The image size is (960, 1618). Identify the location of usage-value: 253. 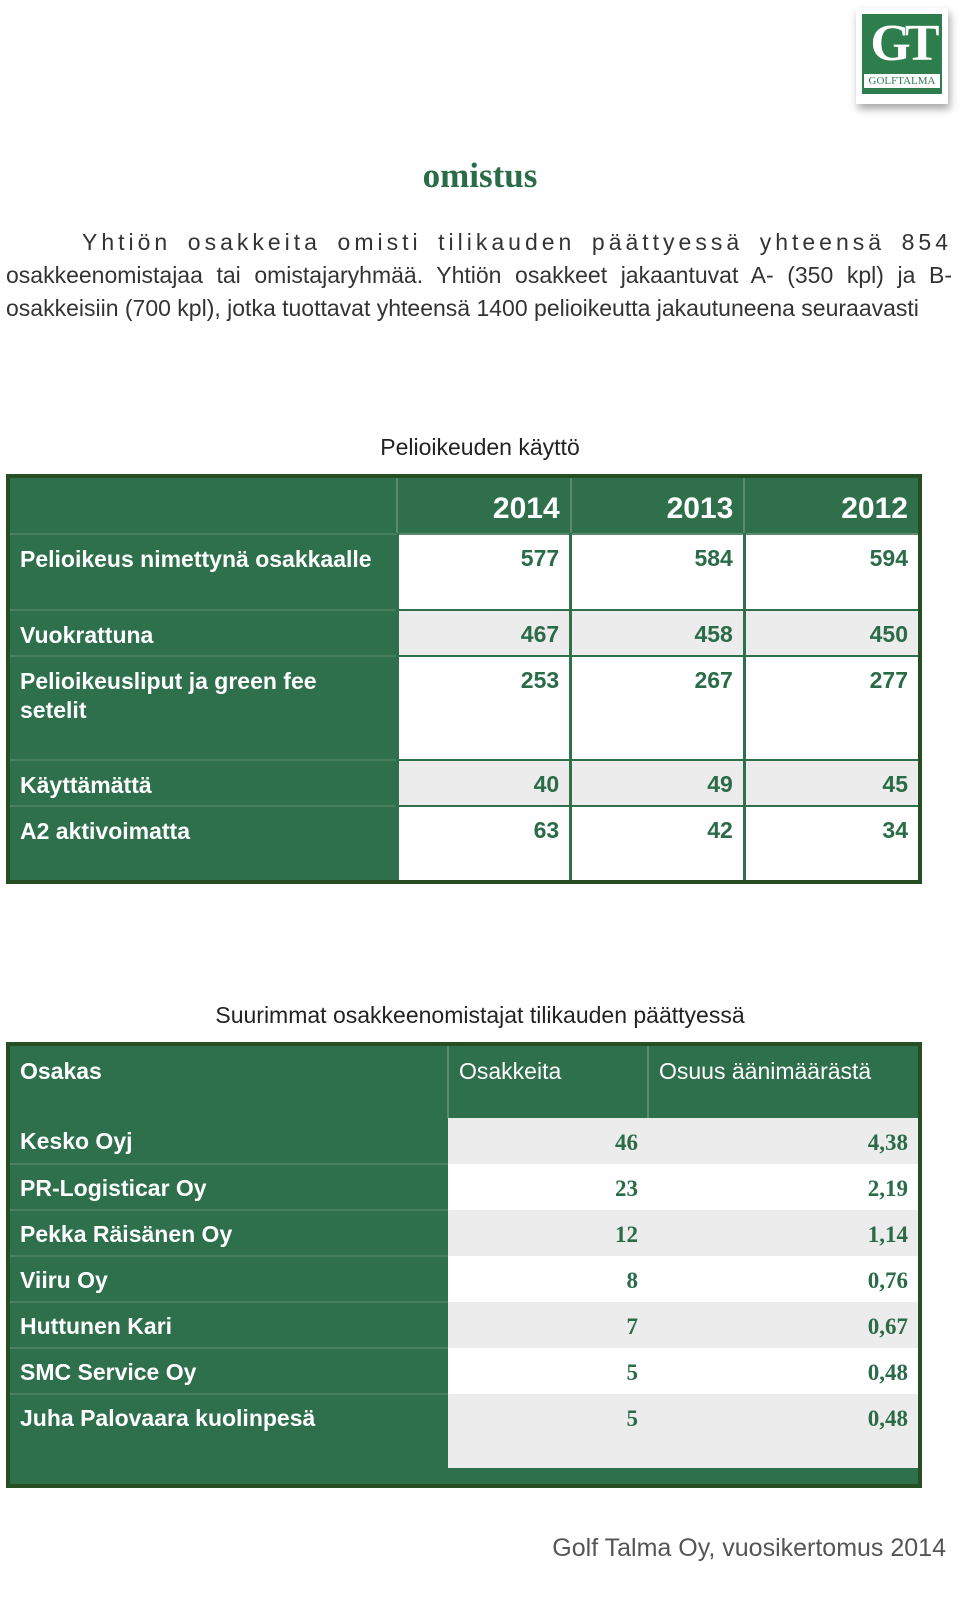
(483, 708).